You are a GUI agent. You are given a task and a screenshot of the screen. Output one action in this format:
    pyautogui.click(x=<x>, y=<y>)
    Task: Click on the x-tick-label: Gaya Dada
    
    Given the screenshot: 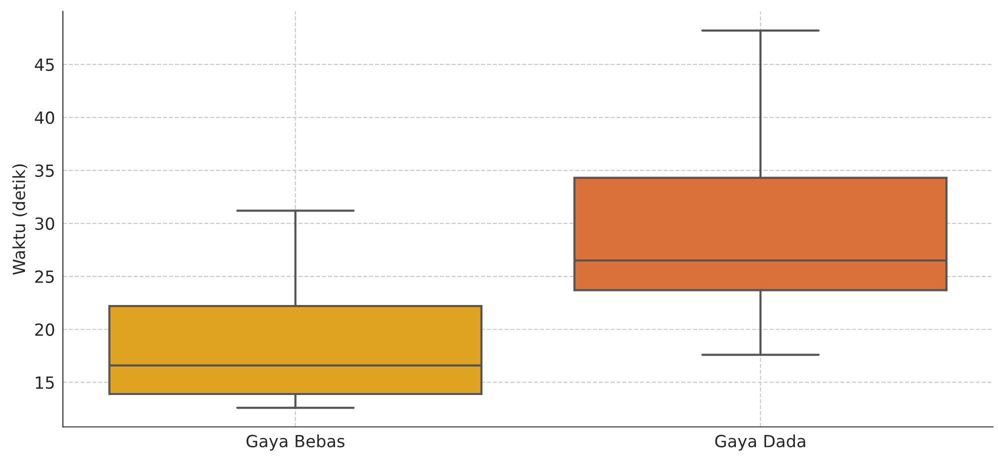 What is the action you would take?
    pyautogui.click(x=760, y=442)
    